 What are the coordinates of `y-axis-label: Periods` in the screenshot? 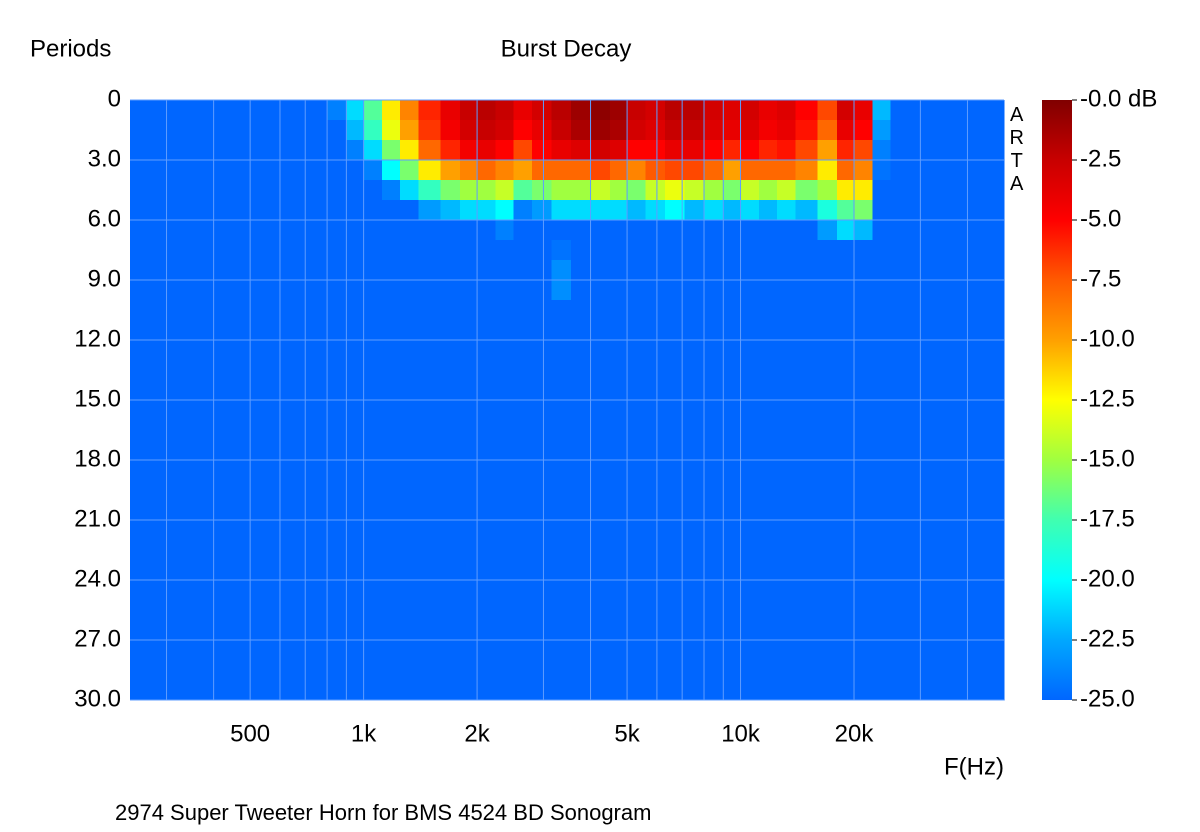 It's located at (70, 48).